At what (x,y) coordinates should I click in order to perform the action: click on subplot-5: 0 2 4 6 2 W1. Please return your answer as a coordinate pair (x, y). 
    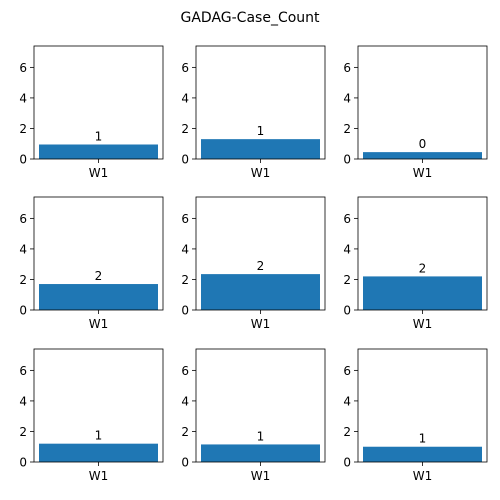
    Looking at the image, I should click on (253, 263).